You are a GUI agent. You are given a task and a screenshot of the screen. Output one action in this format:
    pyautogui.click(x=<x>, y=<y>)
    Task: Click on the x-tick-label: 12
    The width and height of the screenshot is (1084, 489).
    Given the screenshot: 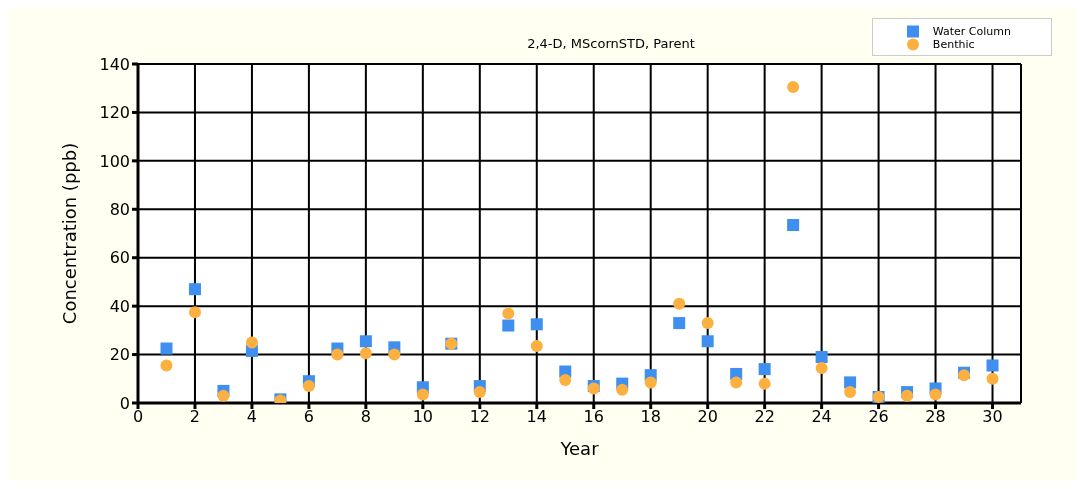 What is the action you would take?
    pyautogui.click(x=479, y=417)
    